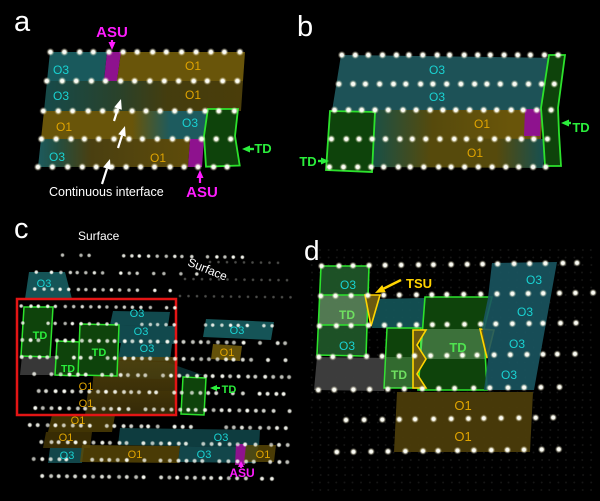 Image resolution: width=600 pixels, height=501 pixels. Describe the element at coordinates (419, 283) in the screenshot. I see `svg-text: TSU` at that location.